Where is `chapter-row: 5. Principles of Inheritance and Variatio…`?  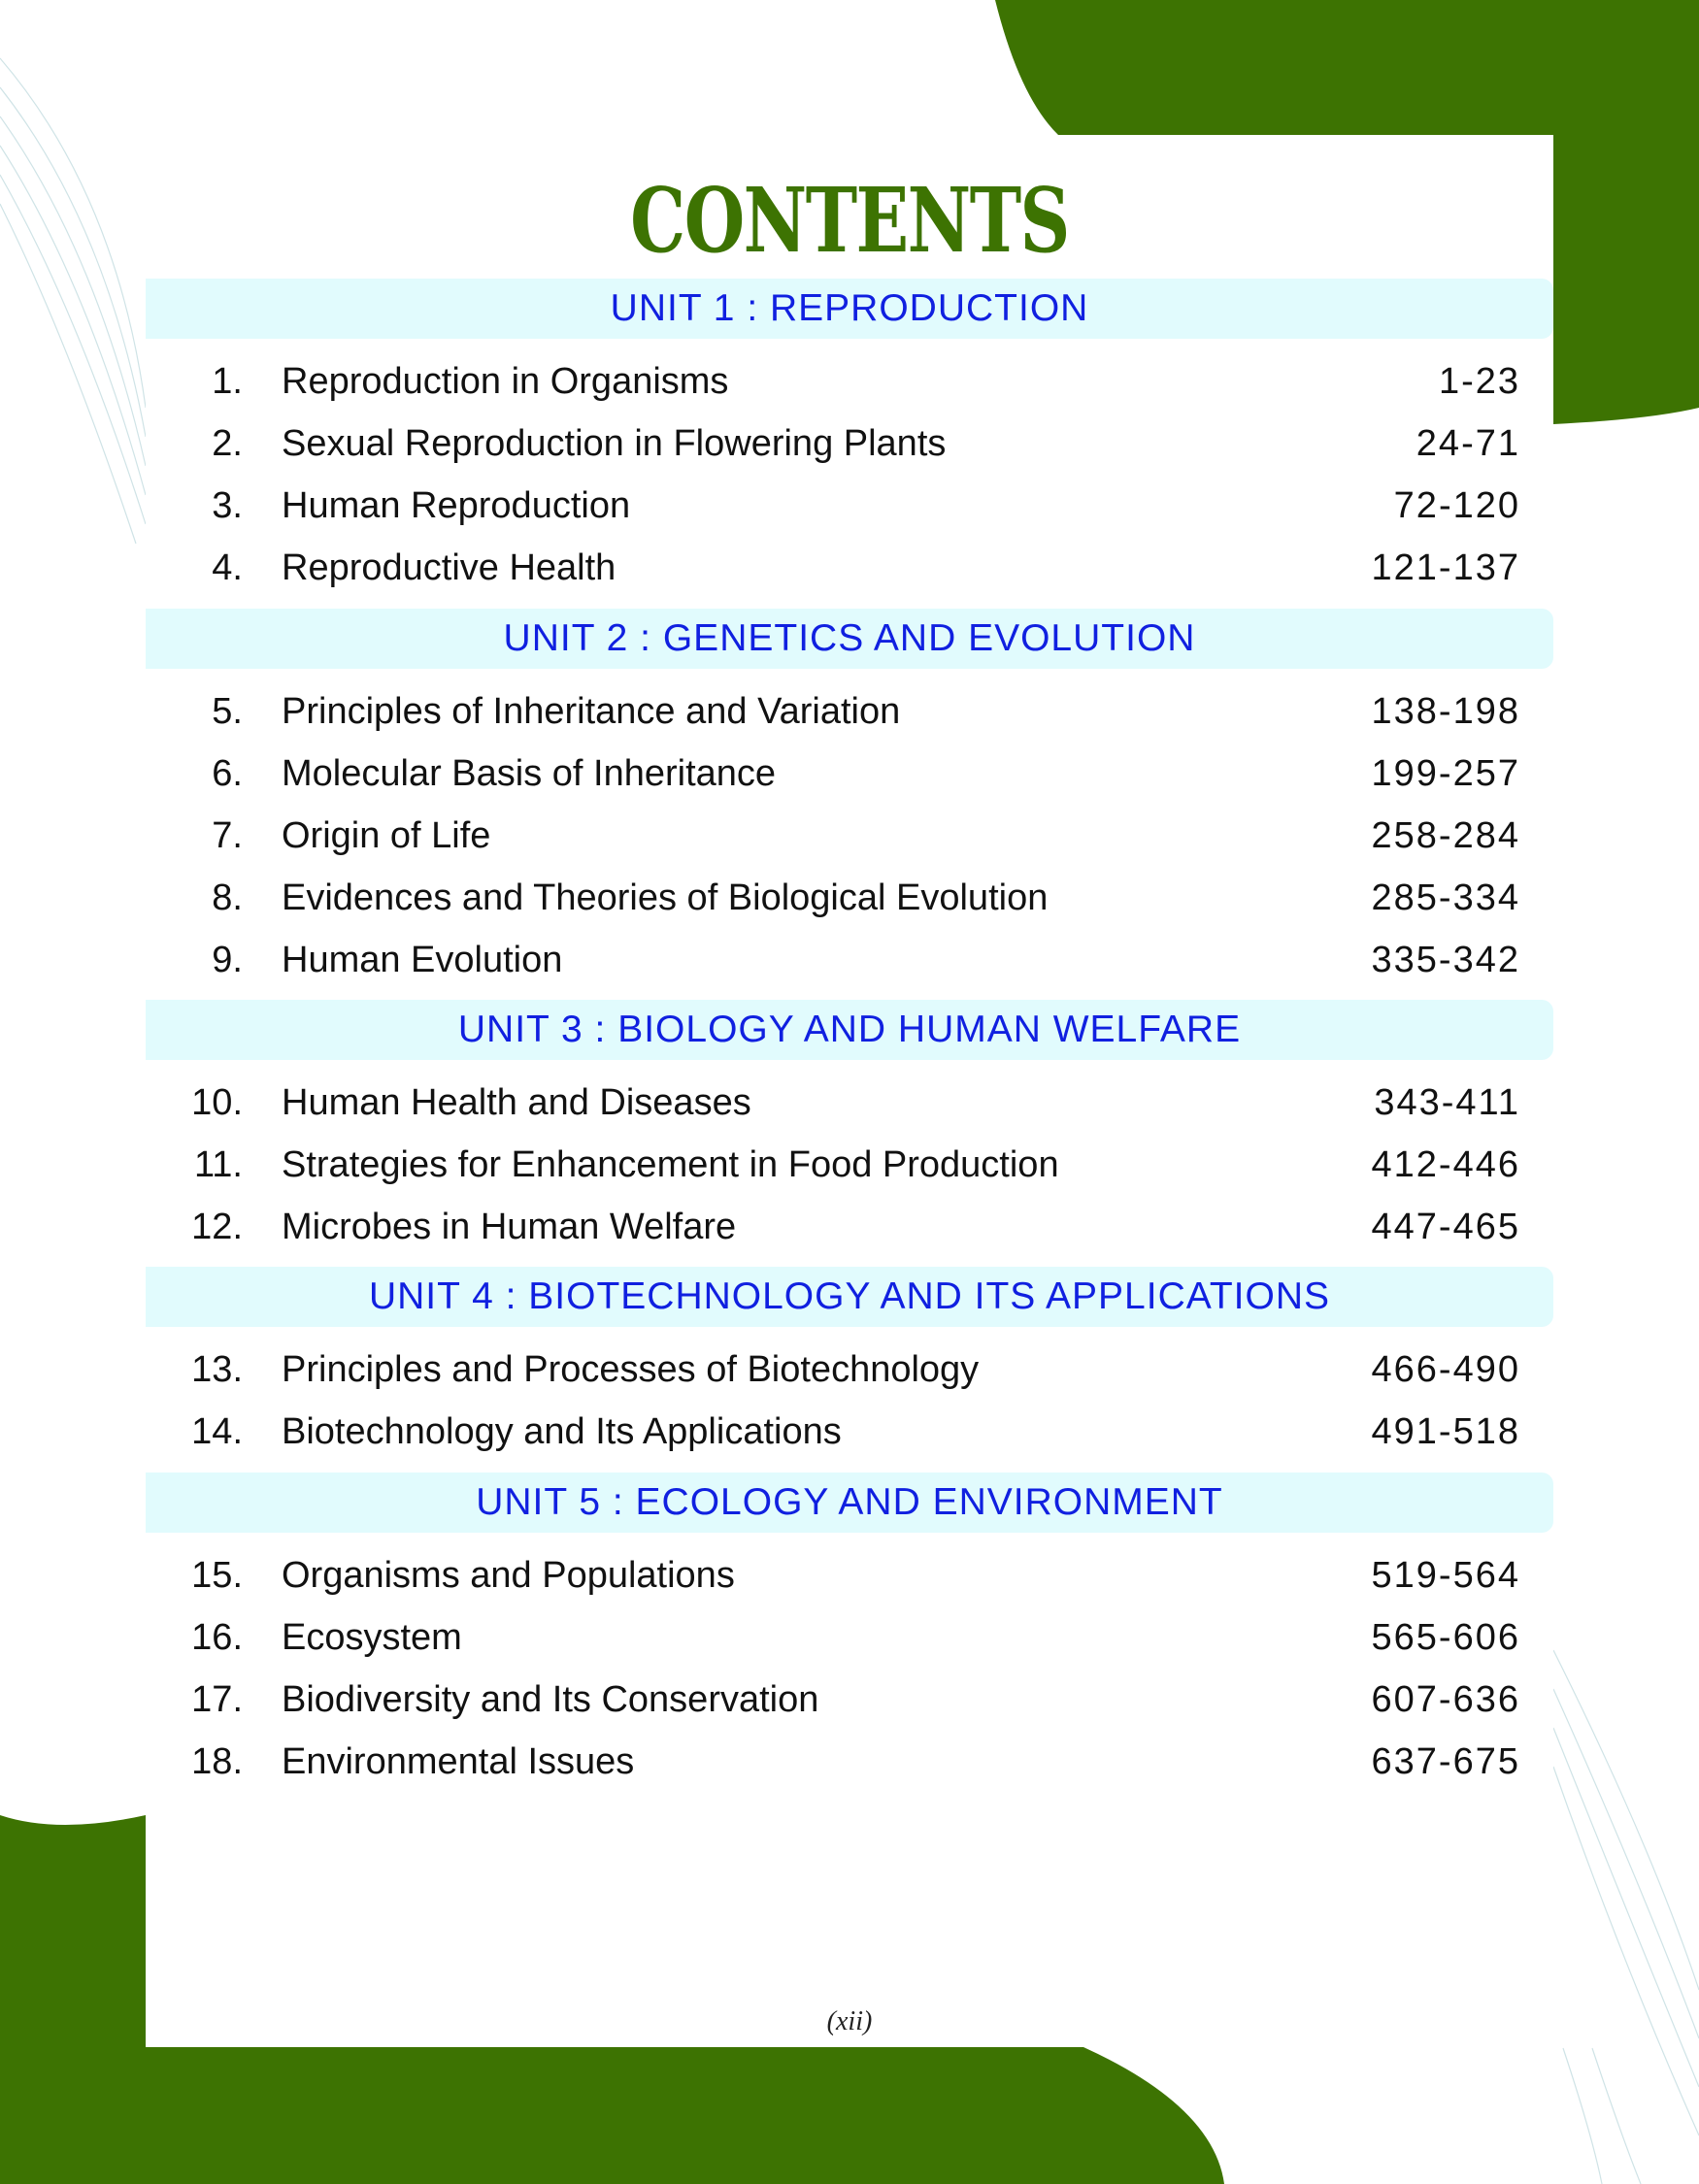
chapter-row: 5. Principles of Inheritance and Variatio… is located at coordinates (849, 711).